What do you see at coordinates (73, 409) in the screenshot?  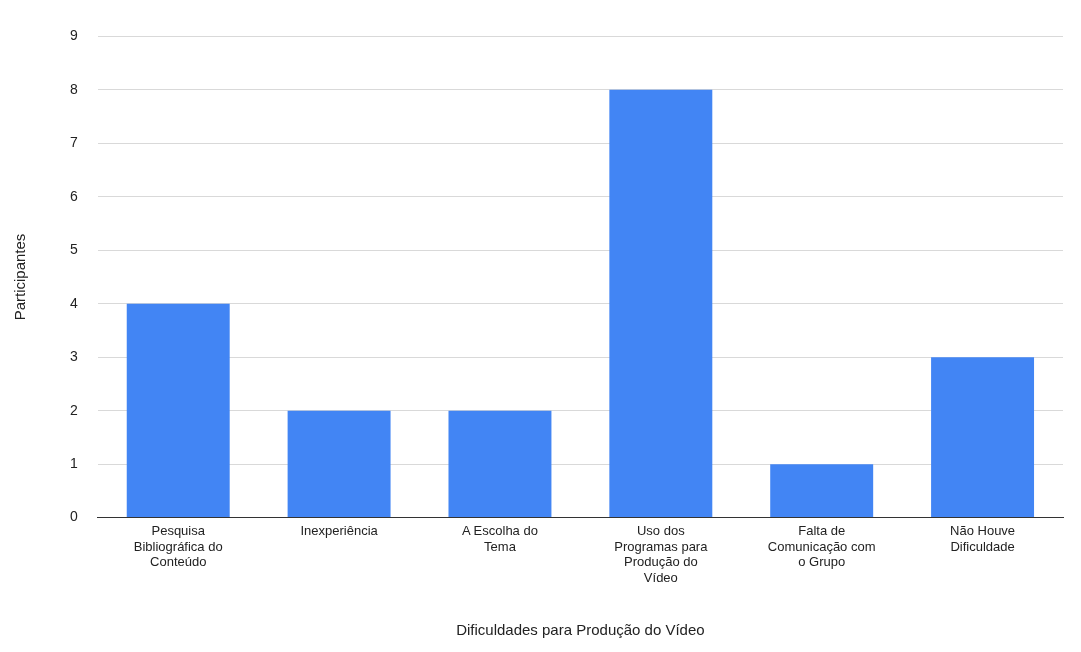 I see `y-tick-label: 2` at bounding box center [73, 409].